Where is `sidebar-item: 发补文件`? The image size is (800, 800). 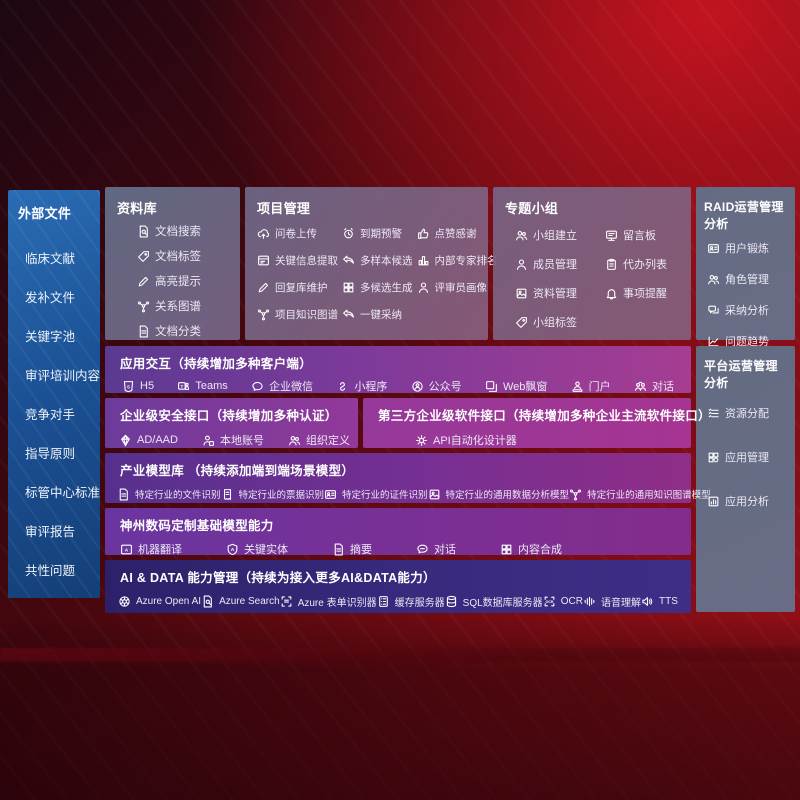
sidebar-item: 发补文件 is located at coordinates (50, 298).